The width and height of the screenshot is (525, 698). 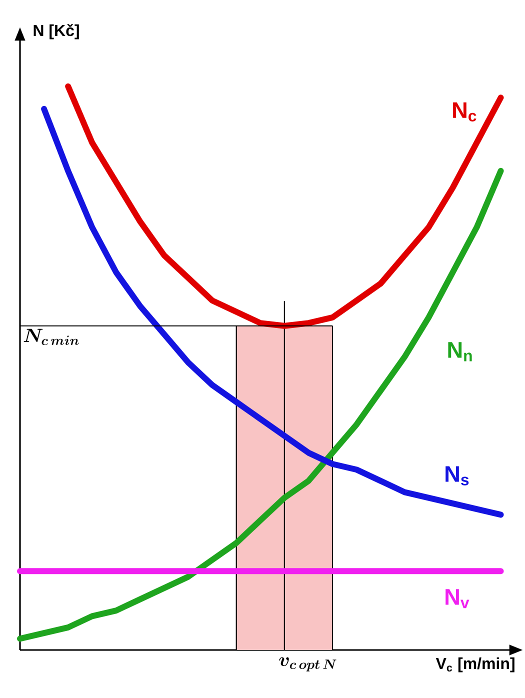 What do you see at coordinates (457, 476) in the screenshot?
I see `series-label: N$_{s}$` at bounding box center [457, 476].